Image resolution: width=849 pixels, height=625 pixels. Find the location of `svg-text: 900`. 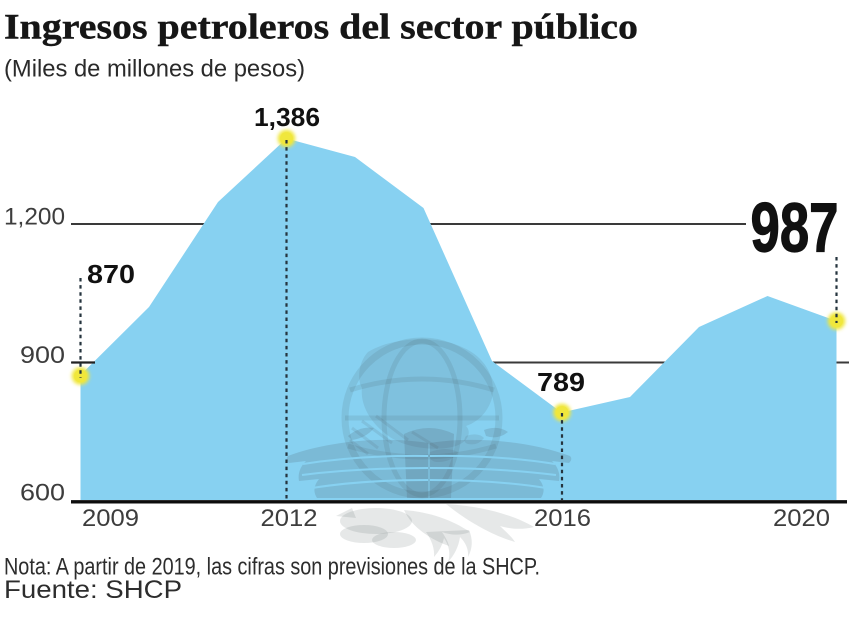

svg-text: 900 is located at coordinates (42, 355).